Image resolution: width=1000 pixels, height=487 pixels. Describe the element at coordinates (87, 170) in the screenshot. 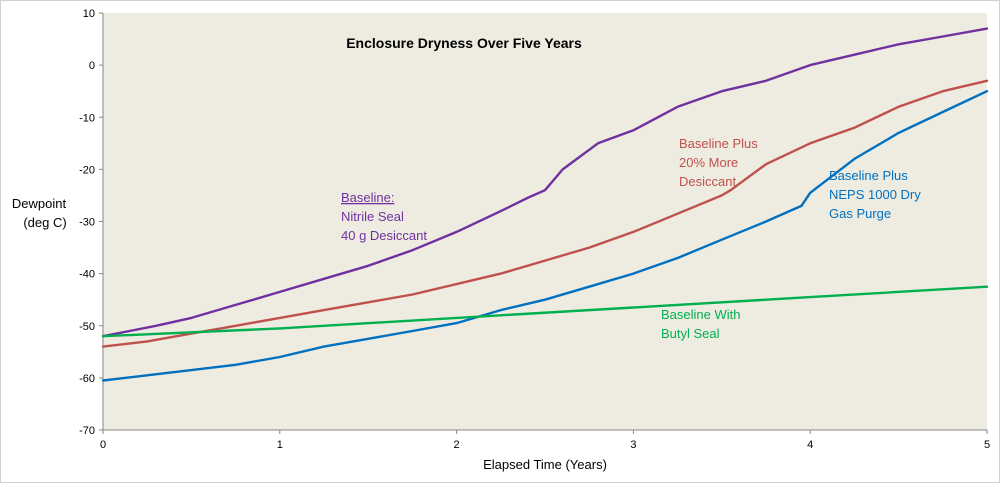

I see `y-tick-label: -20` at that location.